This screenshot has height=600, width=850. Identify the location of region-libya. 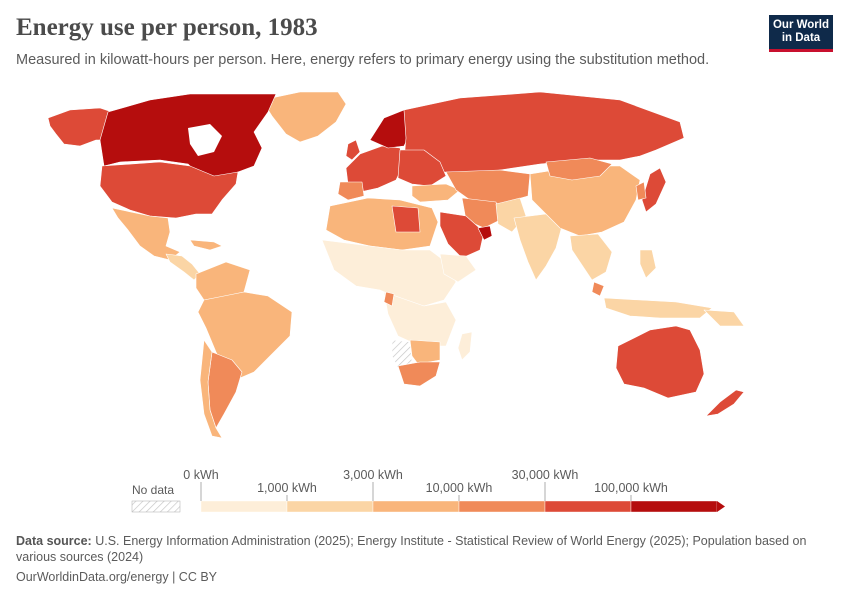
(406, 219).